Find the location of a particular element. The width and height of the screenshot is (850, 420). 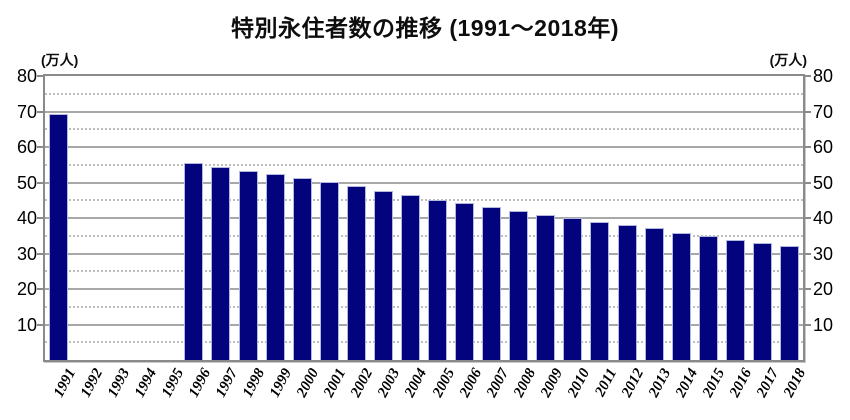

x-axis-label-2011: 2011 is located at coordinates (606, 383).